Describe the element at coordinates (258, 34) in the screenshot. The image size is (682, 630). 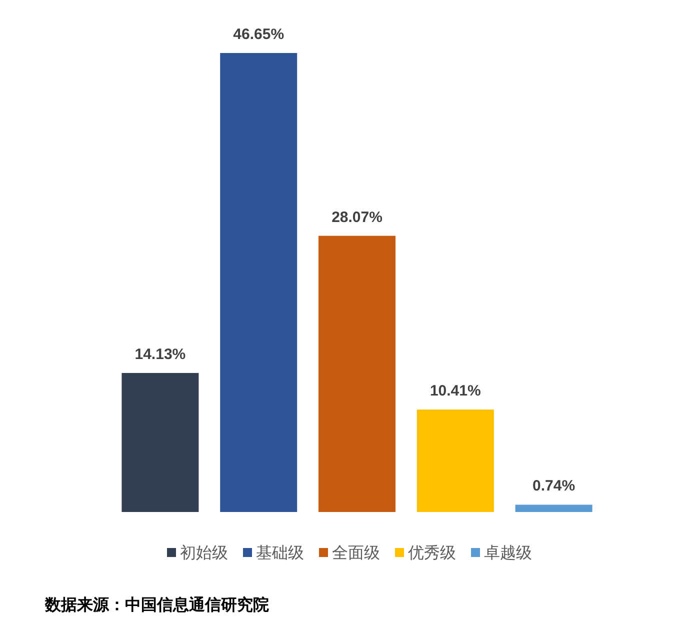
I see `data-label: 46.65%` at that location.